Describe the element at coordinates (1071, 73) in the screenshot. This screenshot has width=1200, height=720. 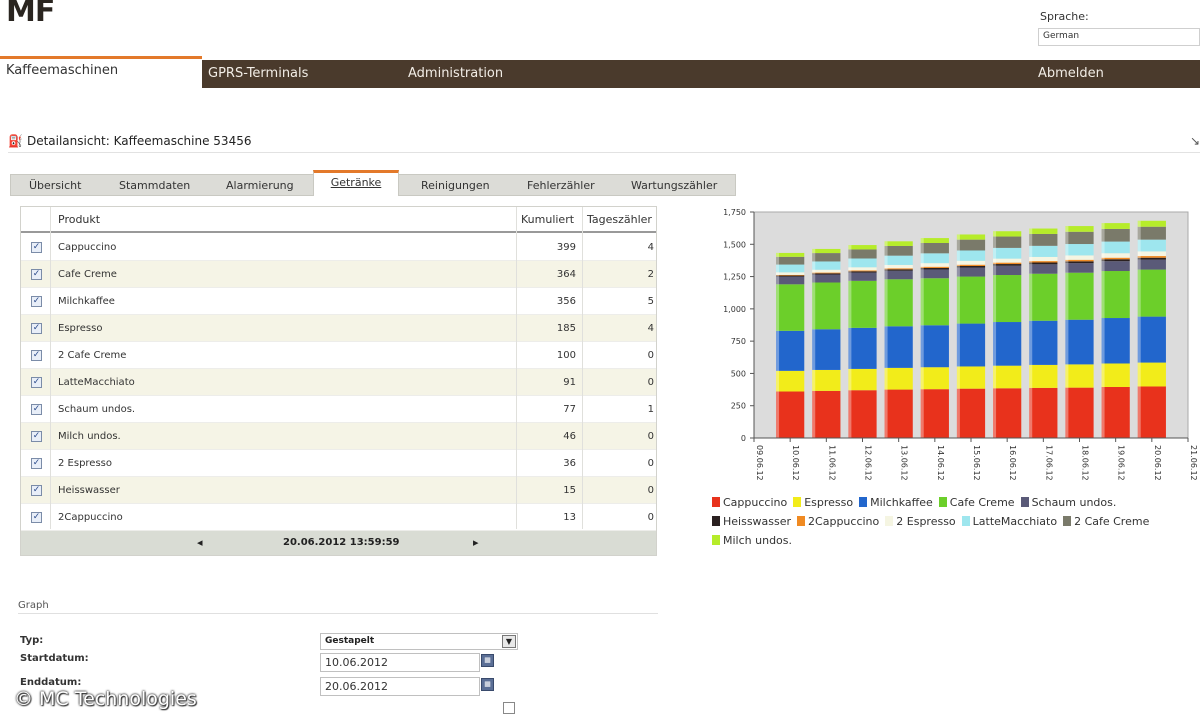
I see `logout-link: Abmelden` at that location.